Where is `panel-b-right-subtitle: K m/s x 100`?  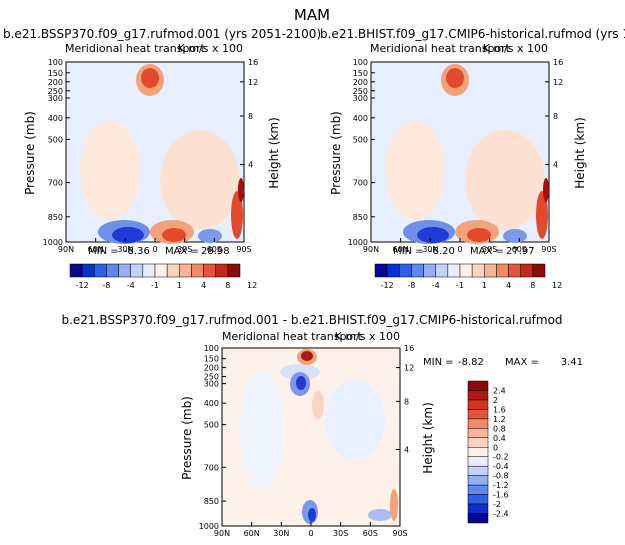
panel-b-right-subtitle: K m/s x 100 is located at coordinates (515, 48).